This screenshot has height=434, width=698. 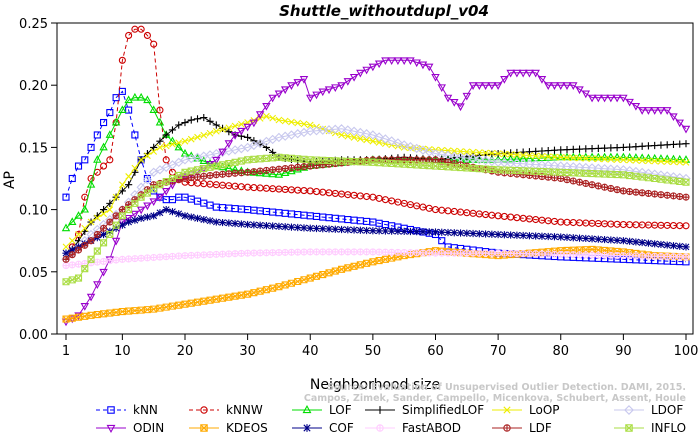 What do you see at coordinates (507, 410) in the screenshot?
I see `legend-marker-loop` at bounding box center [507, 410].